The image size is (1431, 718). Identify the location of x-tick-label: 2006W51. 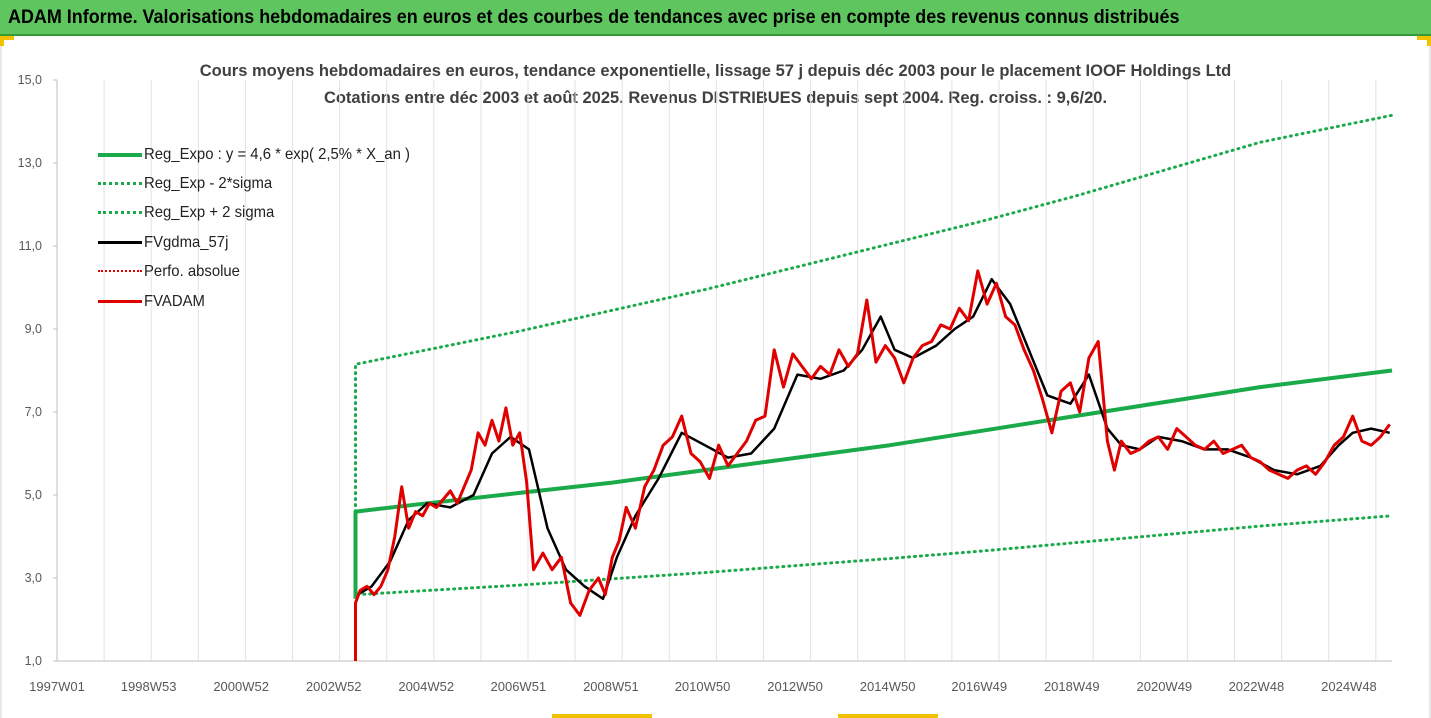
(519, 686).